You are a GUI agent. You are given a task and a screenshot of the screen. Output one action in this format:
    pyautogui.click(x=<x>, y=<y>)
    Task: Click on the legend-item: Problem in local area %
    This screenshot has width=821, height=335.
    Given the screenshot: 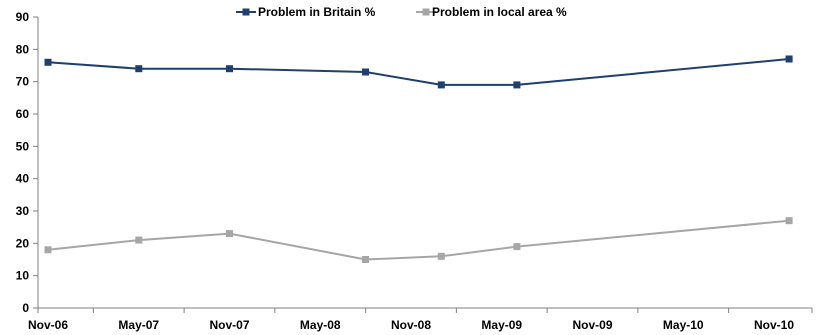 What is the action you would take?
    pyautogui.click(x=491, y=12)
    